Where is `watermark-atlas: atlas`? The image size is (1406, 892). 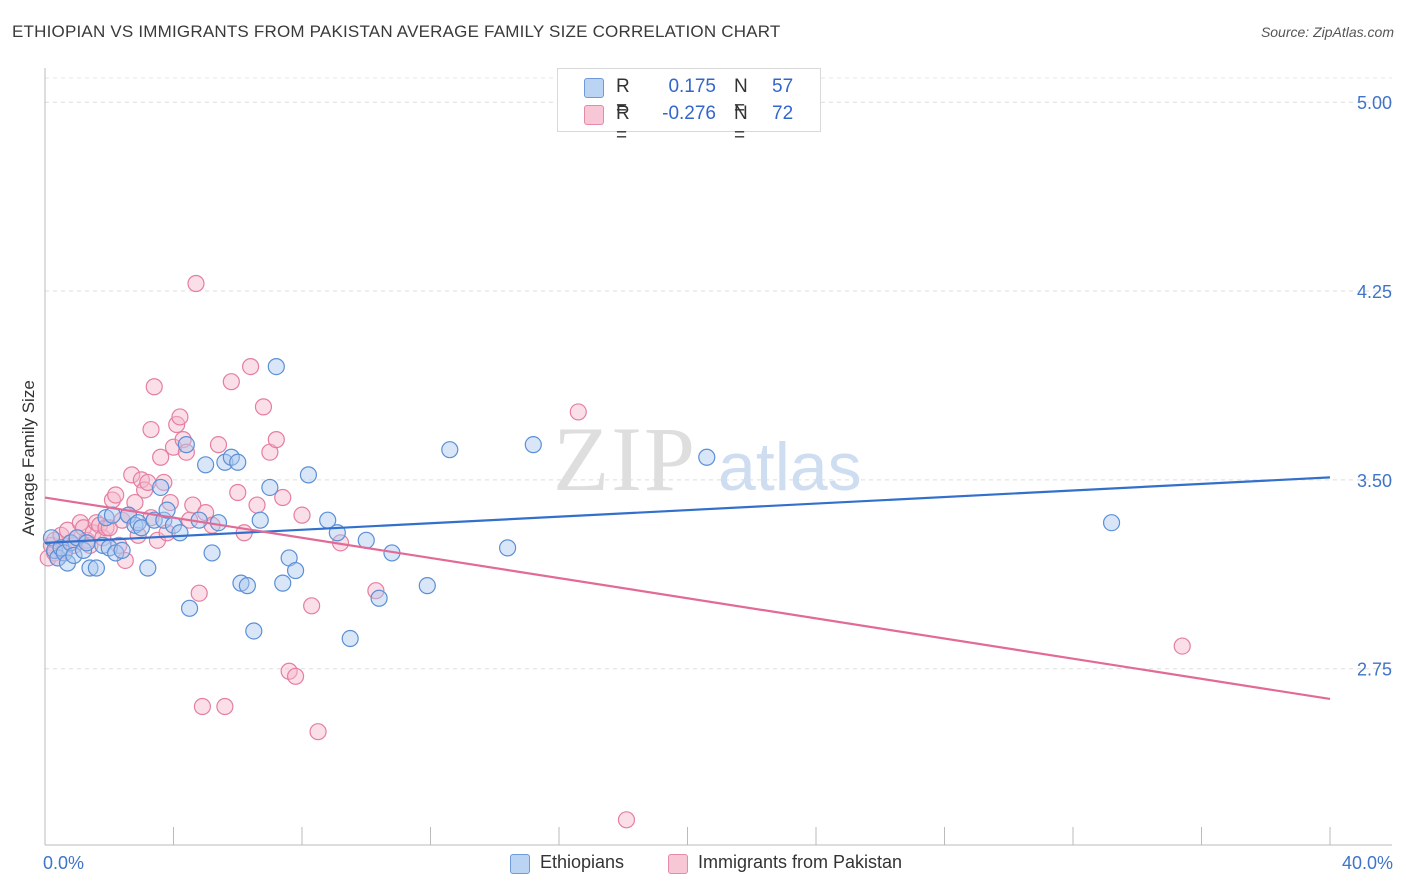
watermark-atlas: atlas is located at coordinates (790, 467).